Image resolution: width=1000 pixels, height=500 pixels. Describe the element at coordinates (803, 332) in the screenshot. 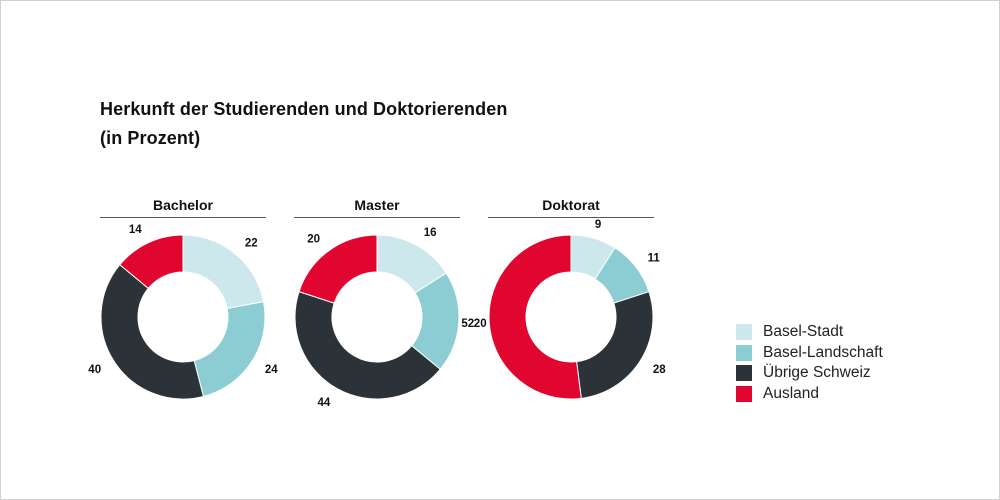

I see `legend-label: Basel-Stadt` at that location.